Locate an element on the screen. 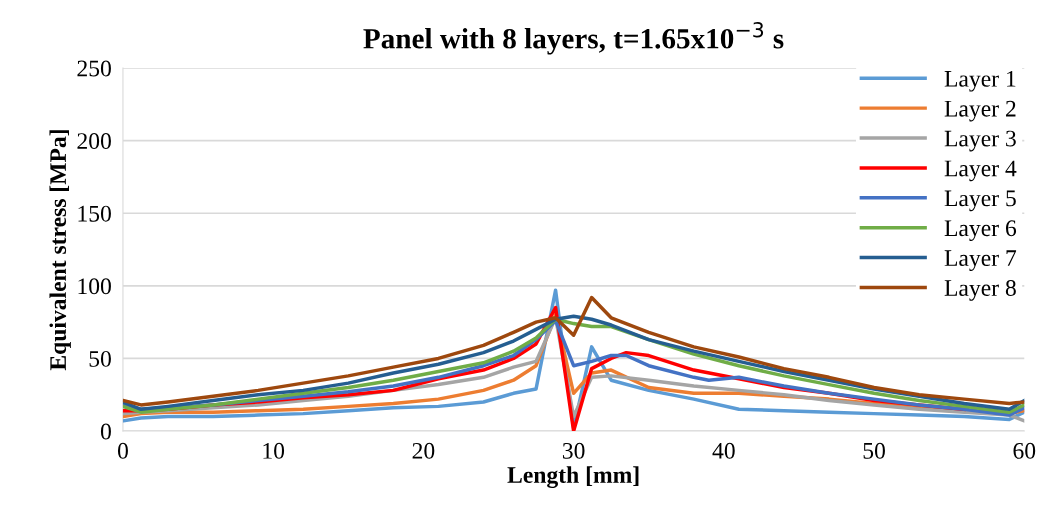 The height and width of the screenshot is (515, 1042). x-tick-label: 30 is located at coordinates (573, 450).